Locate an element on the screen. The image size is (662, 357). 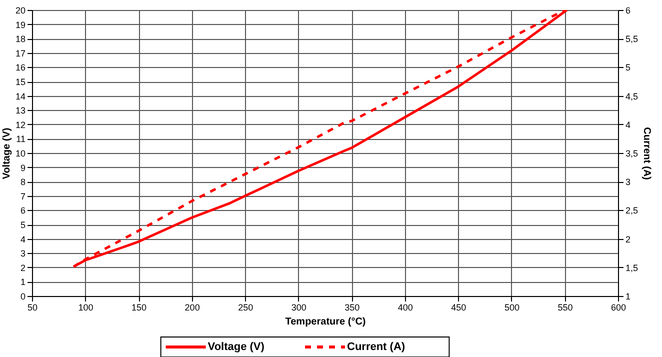
y-tick-label: 14 is located at coordinates (20, 96).